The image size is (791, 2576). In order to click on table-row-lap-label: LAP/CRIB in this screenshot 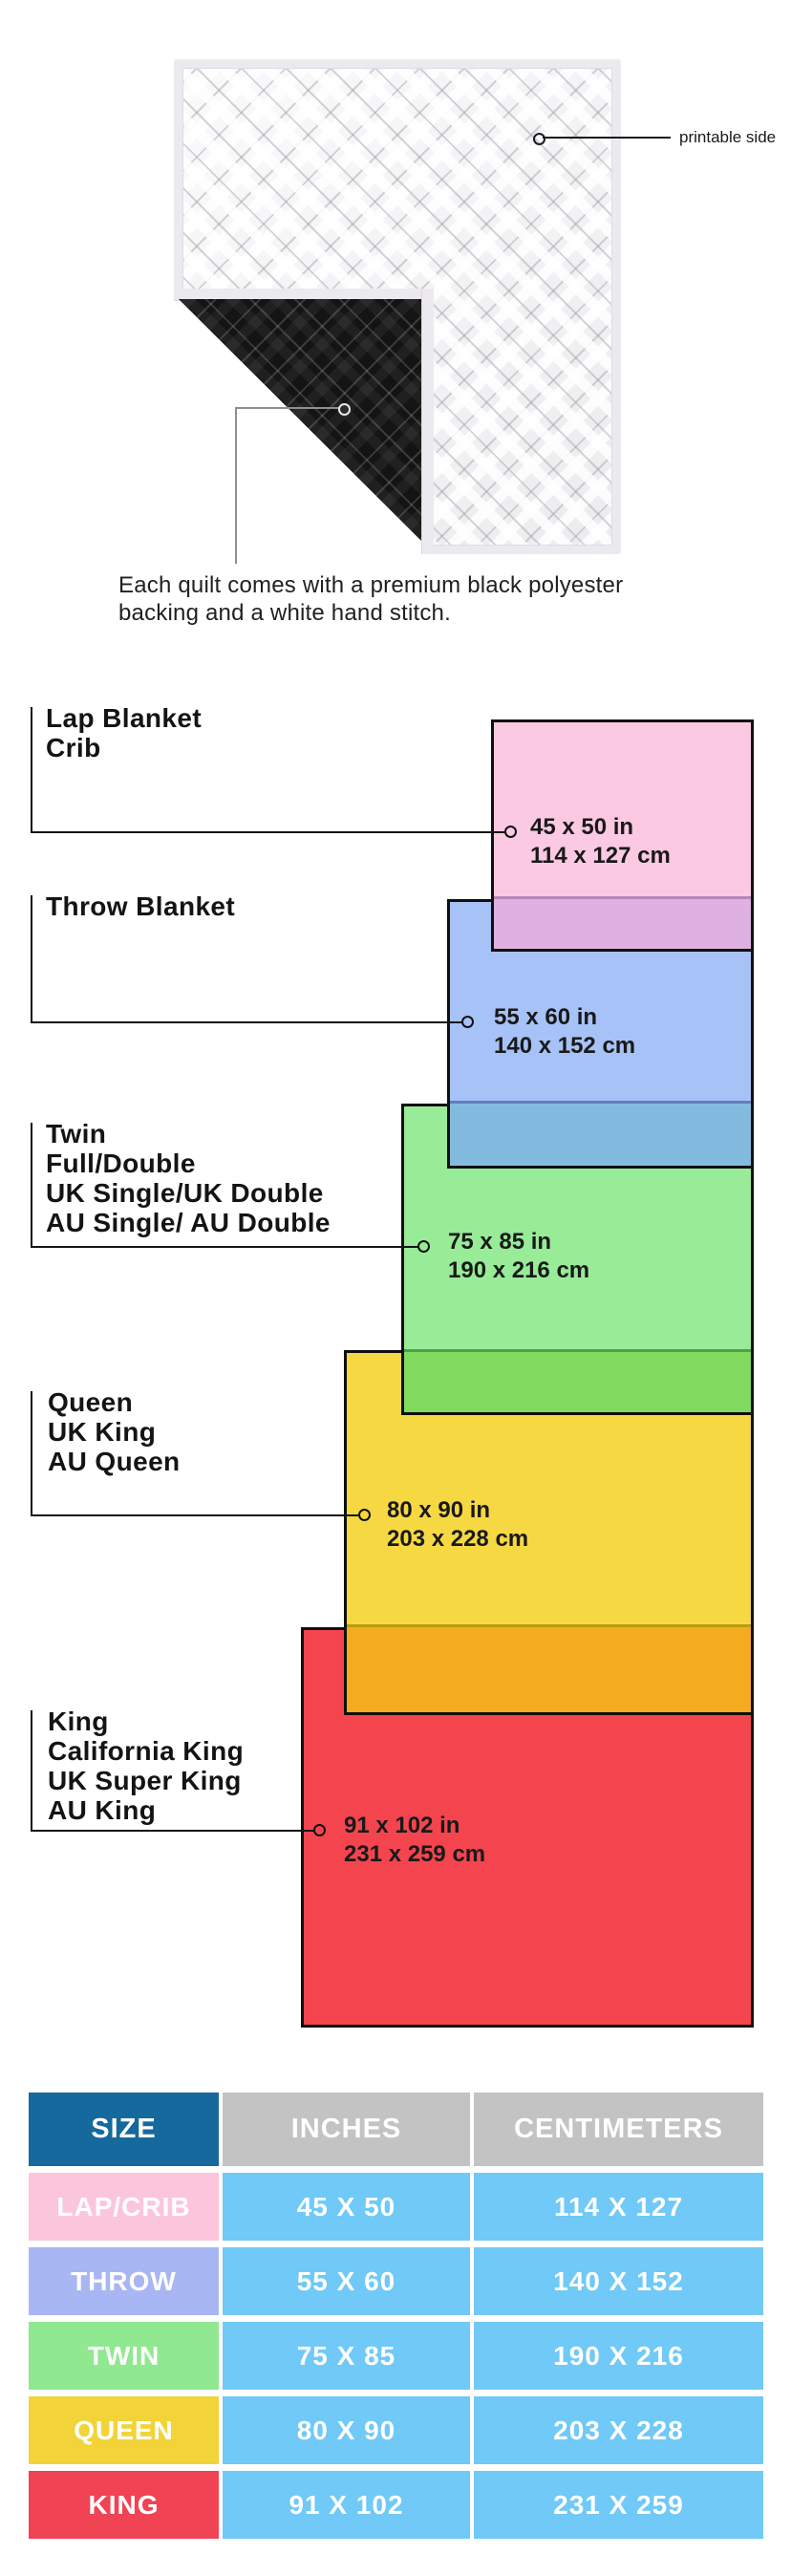, I will do `click(124, 2207)`.